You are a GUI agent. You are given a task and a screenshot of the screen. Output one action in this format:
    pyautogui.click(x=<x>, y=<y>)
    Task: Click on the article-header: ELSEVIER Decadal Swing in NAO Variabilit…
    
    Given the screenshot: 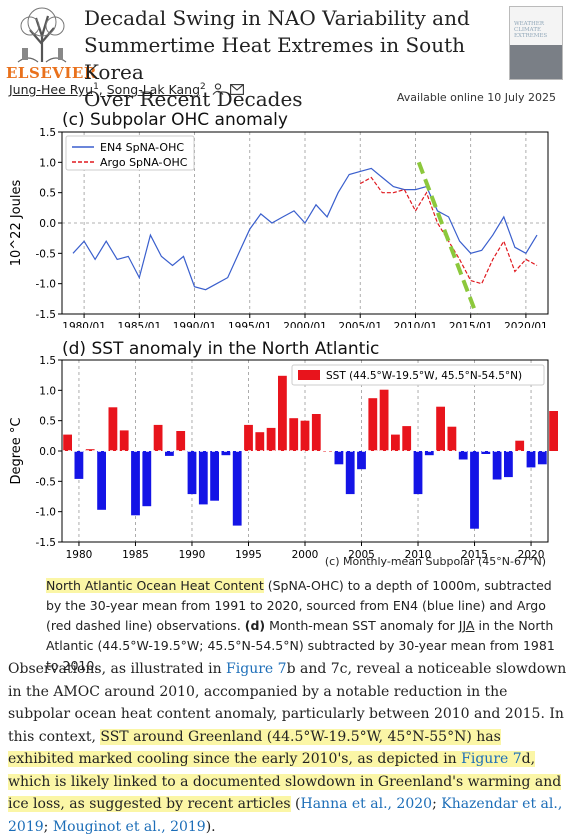 What is the action you would take?
    pyautogui.click(x=286, y=55)
    